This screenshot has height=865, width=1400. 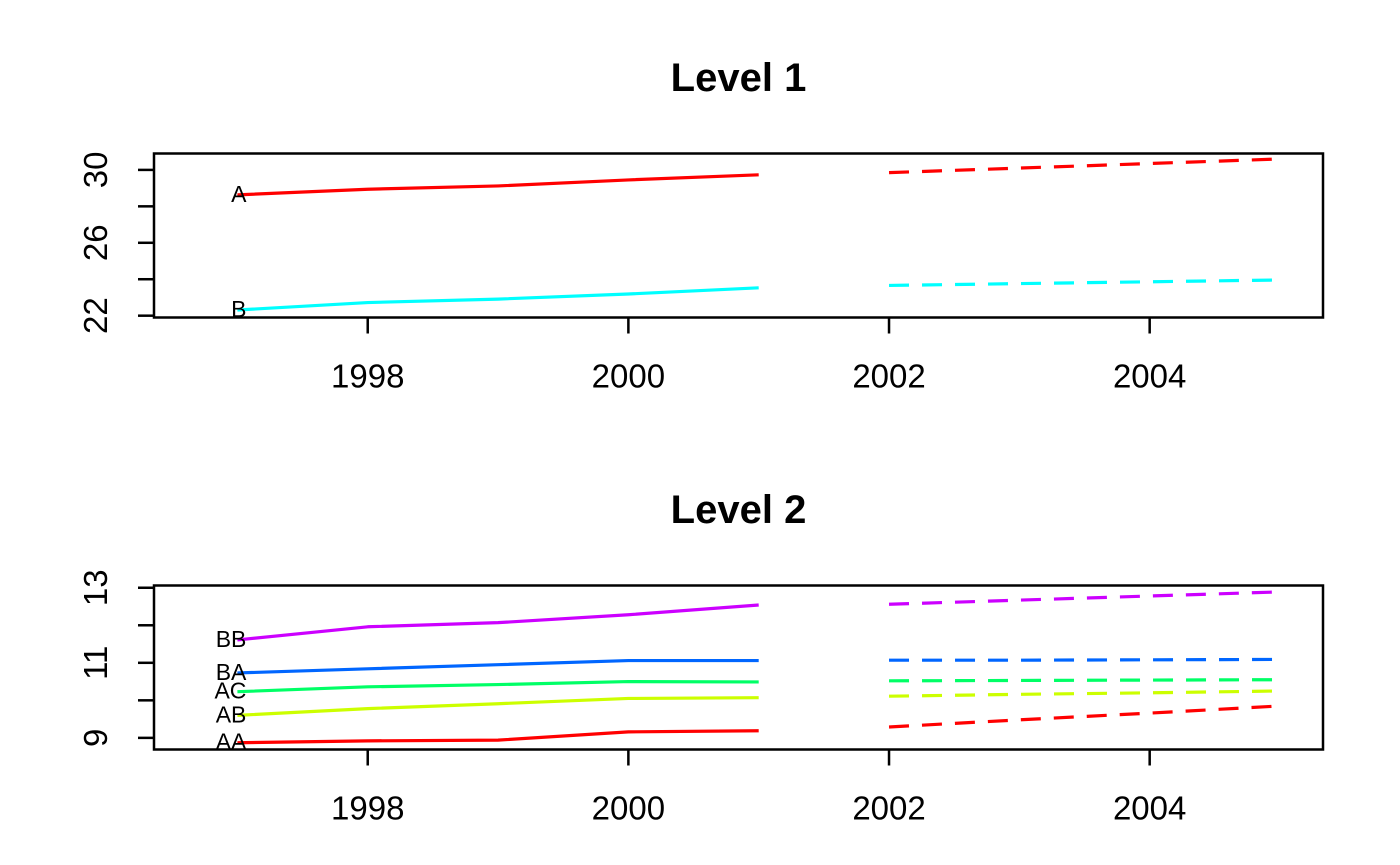 What do you see at coordinates (95, 663) in the screenshot?
I see `y-tick-label-11: 11` at bounding box center [95, 663].